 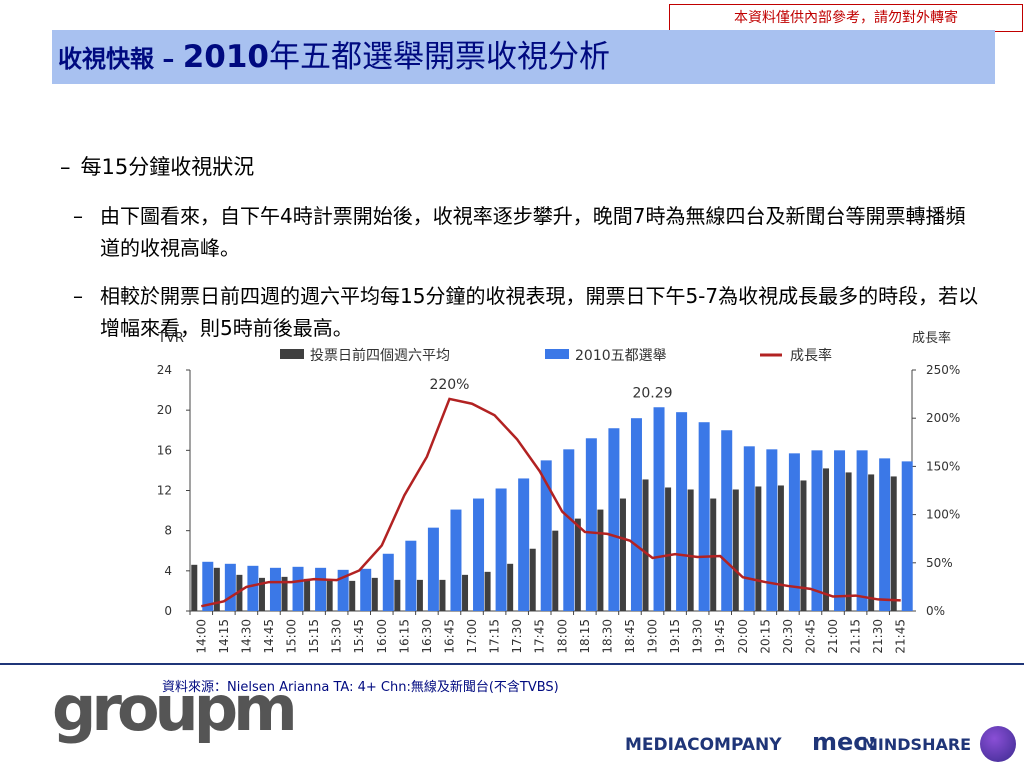 I want to click on y-tick-label-right: 200%, so click(x=943, y=418).